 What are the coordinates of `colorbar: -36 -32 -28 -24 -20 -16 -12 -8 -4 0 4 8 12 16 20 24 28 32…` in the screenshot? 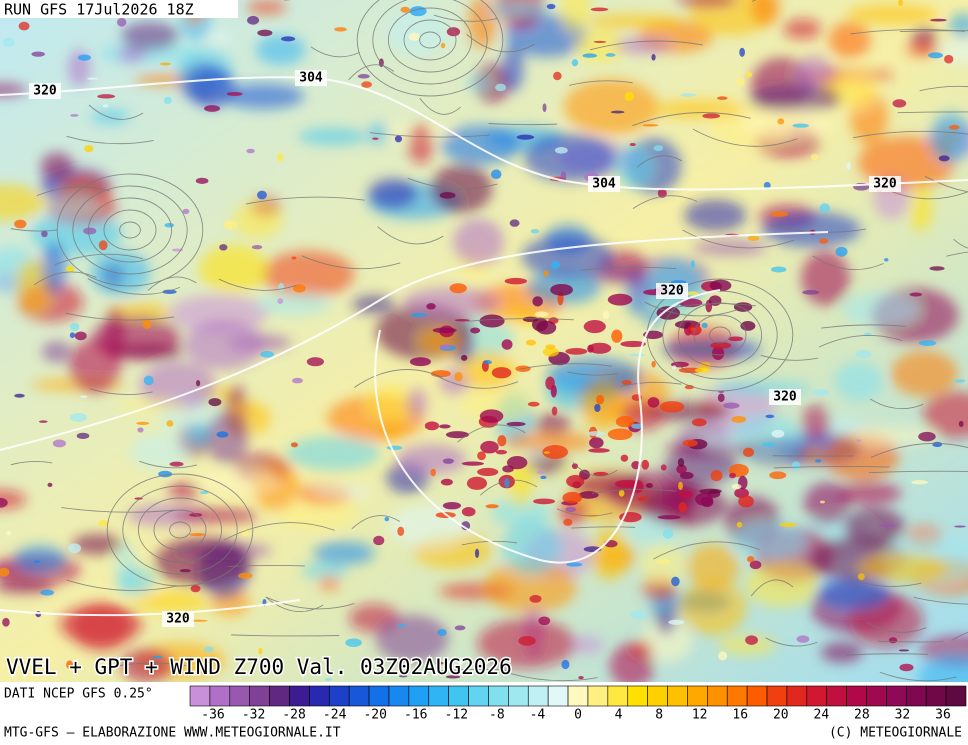 It's located at (578, 704).